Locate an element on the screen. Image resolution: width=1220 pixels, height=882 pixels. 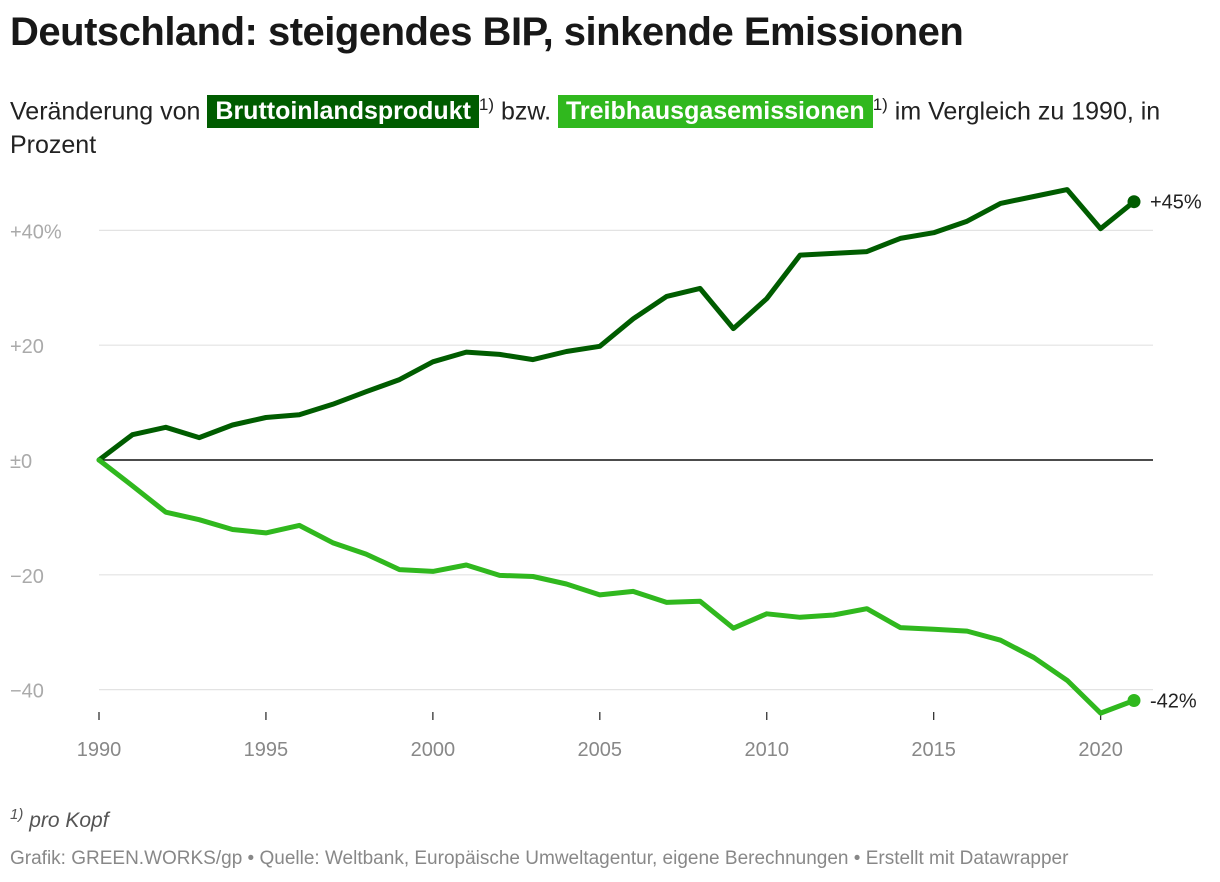
x-tick-label: 1990 is located at coordinates (99, 750).